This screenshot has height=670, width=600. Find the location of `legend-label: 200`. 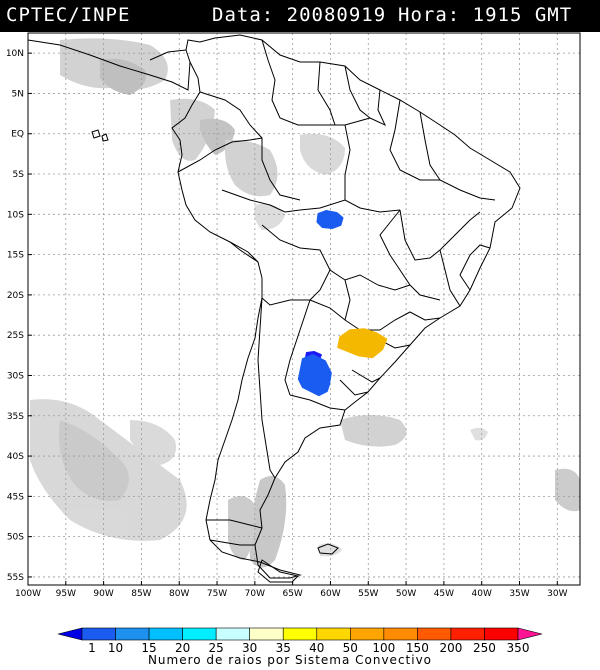

legend-label: 200 is located at coordinates (450, 648).